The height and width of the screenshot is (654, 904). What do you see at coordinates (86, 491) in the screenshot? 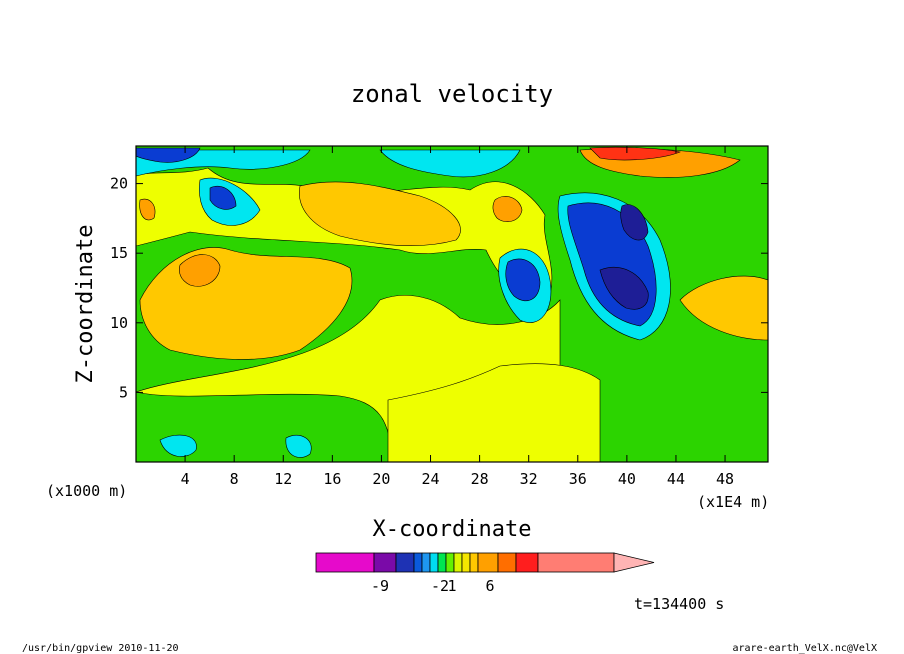
I see `x-unit-label: (x1000 m)` at bounding box center [86, 491].